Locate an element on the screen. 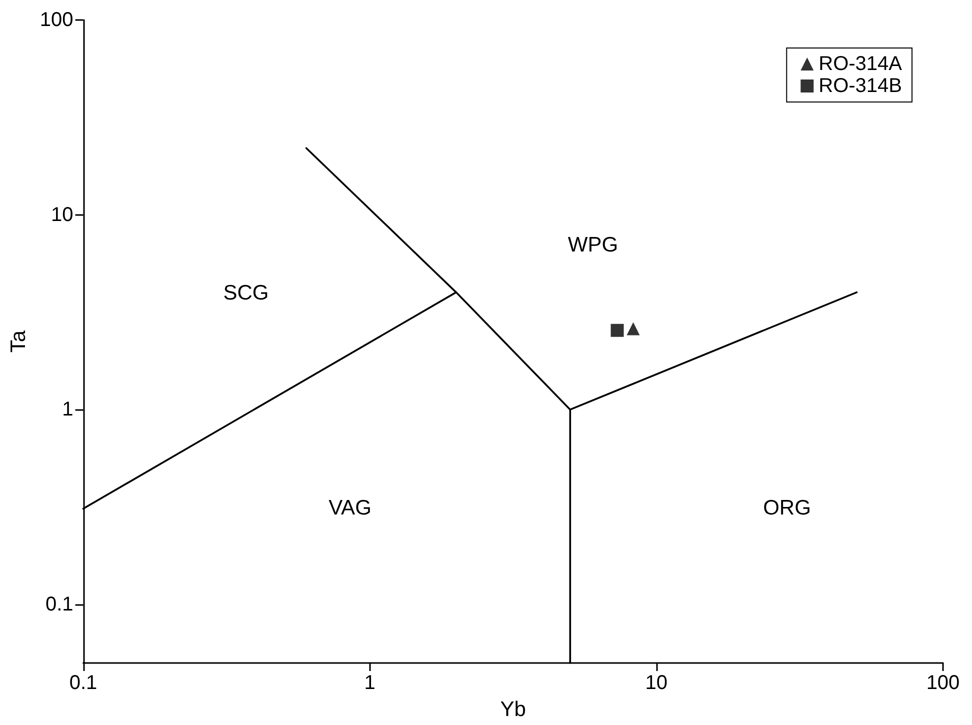  y-tick-label: 10 is located at coordinates (62, 215).